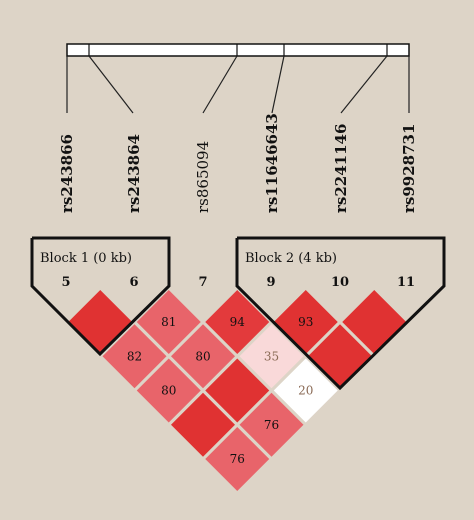 The width and height of the screenshot is (474, 520). I want to click on ld-value-0-2: 82, so click(134, 356).